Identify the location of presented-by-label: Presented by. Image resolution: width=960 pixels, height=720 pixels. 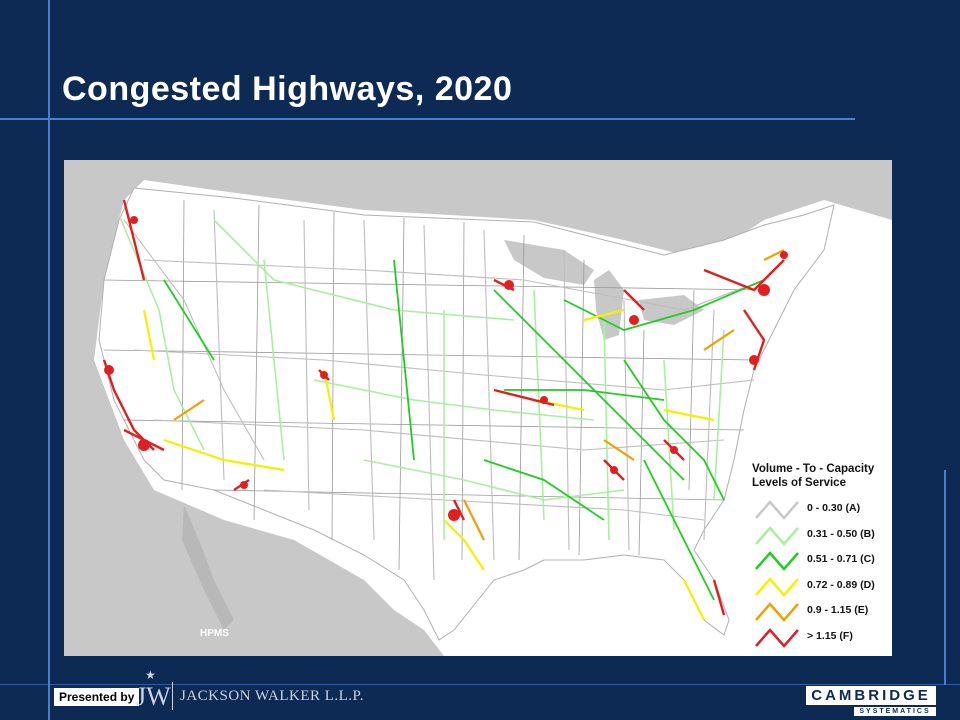
(97, 697).